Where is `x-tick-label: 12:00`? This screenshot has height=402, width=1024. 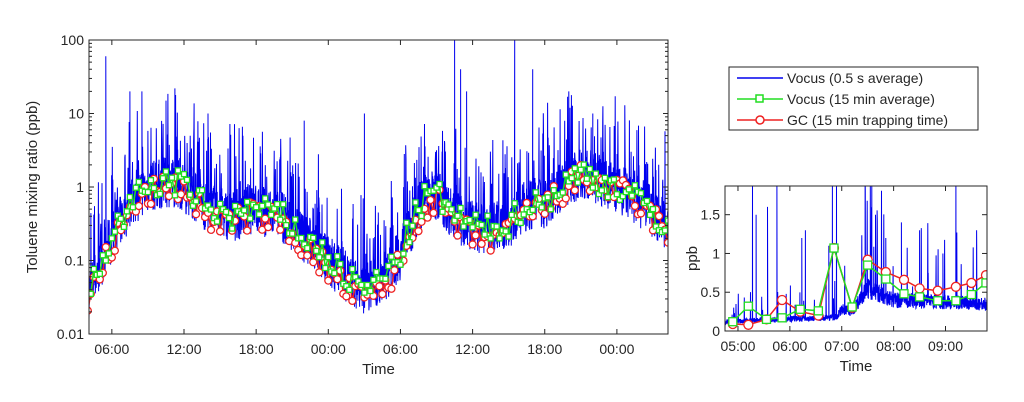 x-tick-label: 12:00 is located at coordinates (183, 349).